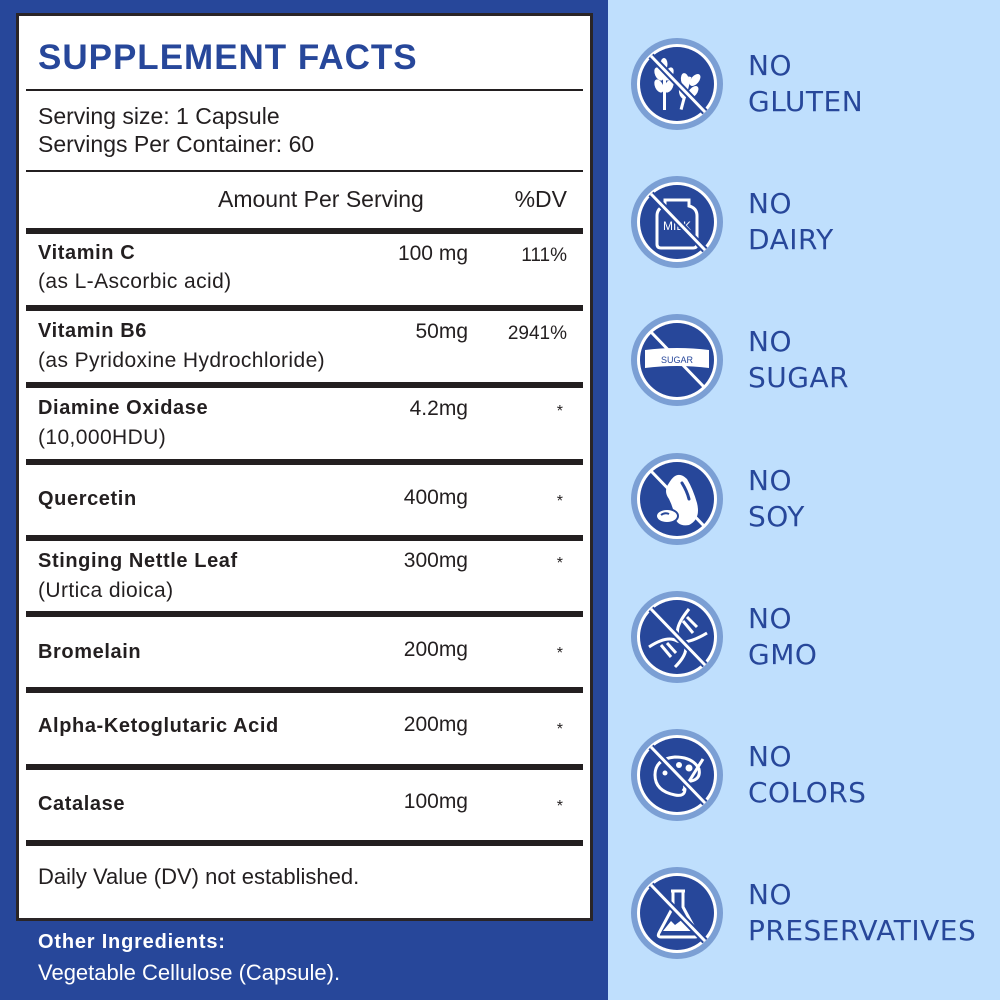  Describe the element at coordinates (677, 775) in the screenshot. I see `palette-icon` at that location.